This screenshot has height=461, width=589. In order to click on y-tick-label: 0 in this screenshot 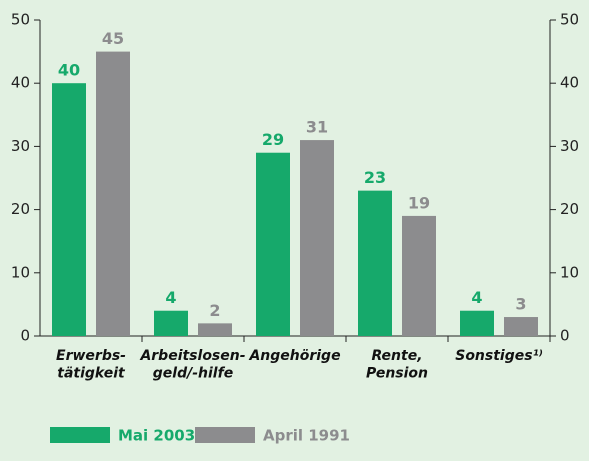, I will do `click(25, 336)`.